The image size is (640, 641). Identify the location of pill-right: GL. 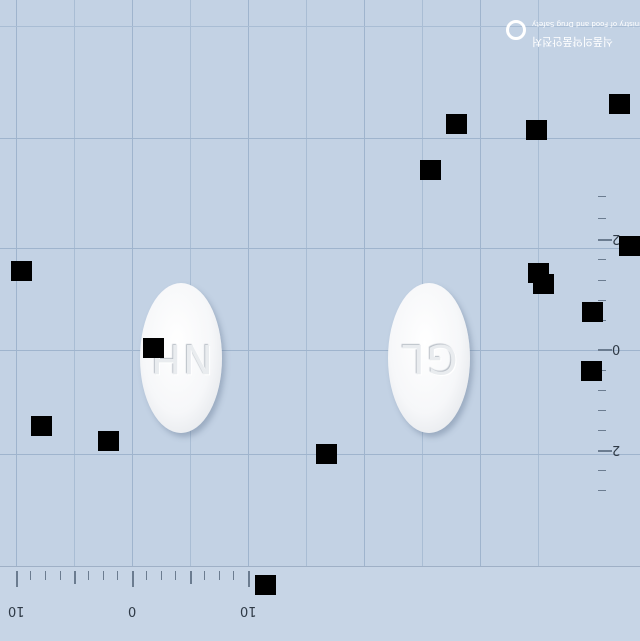
(429, 358).